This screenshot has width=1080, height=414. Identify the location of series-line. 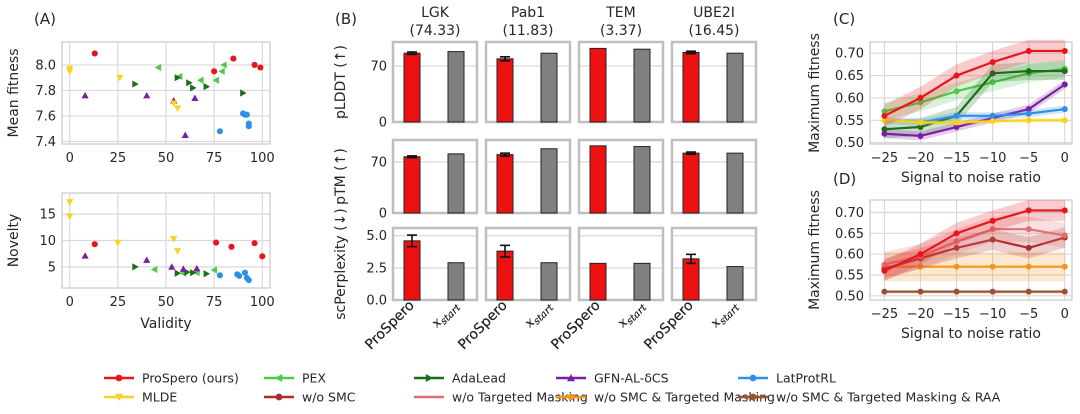
(974, 121).